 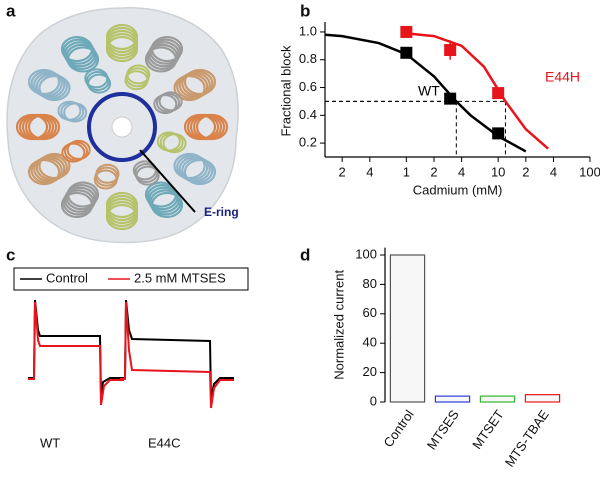 I want to click on y-tick-label: 0.4, so click(x=308, y=114).